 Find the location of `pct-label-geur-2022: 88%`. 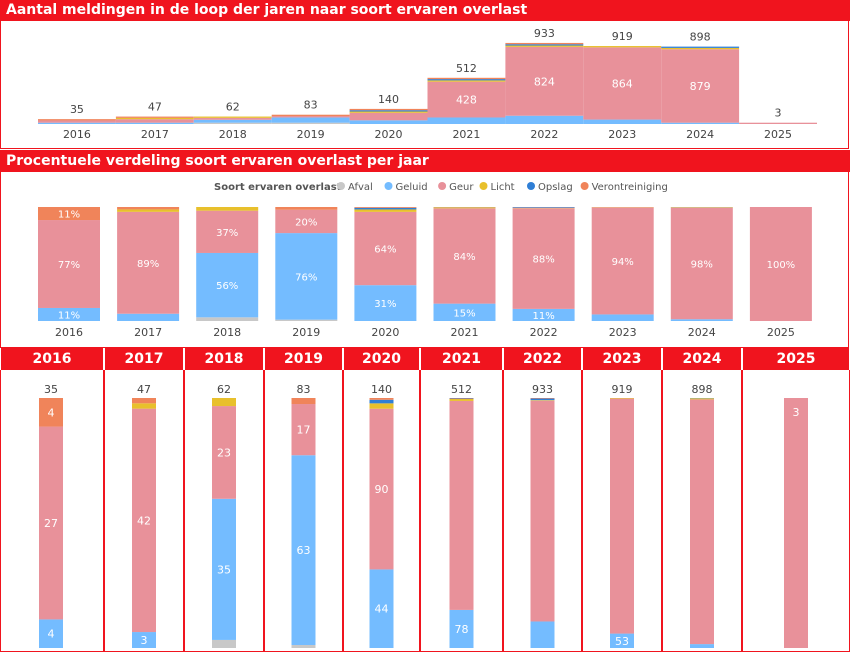

pct-label-geur-2022: 88% is located at coordinates (543, 260).